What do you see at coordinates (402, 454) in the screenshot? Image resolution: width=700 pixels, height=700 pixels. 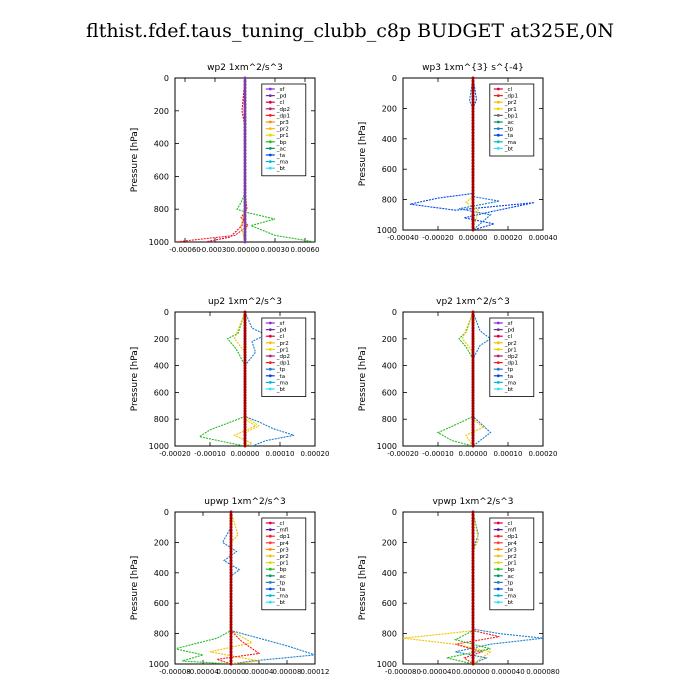 I see `x-tick-label: -0.00020` at bounding box center [402, 454].